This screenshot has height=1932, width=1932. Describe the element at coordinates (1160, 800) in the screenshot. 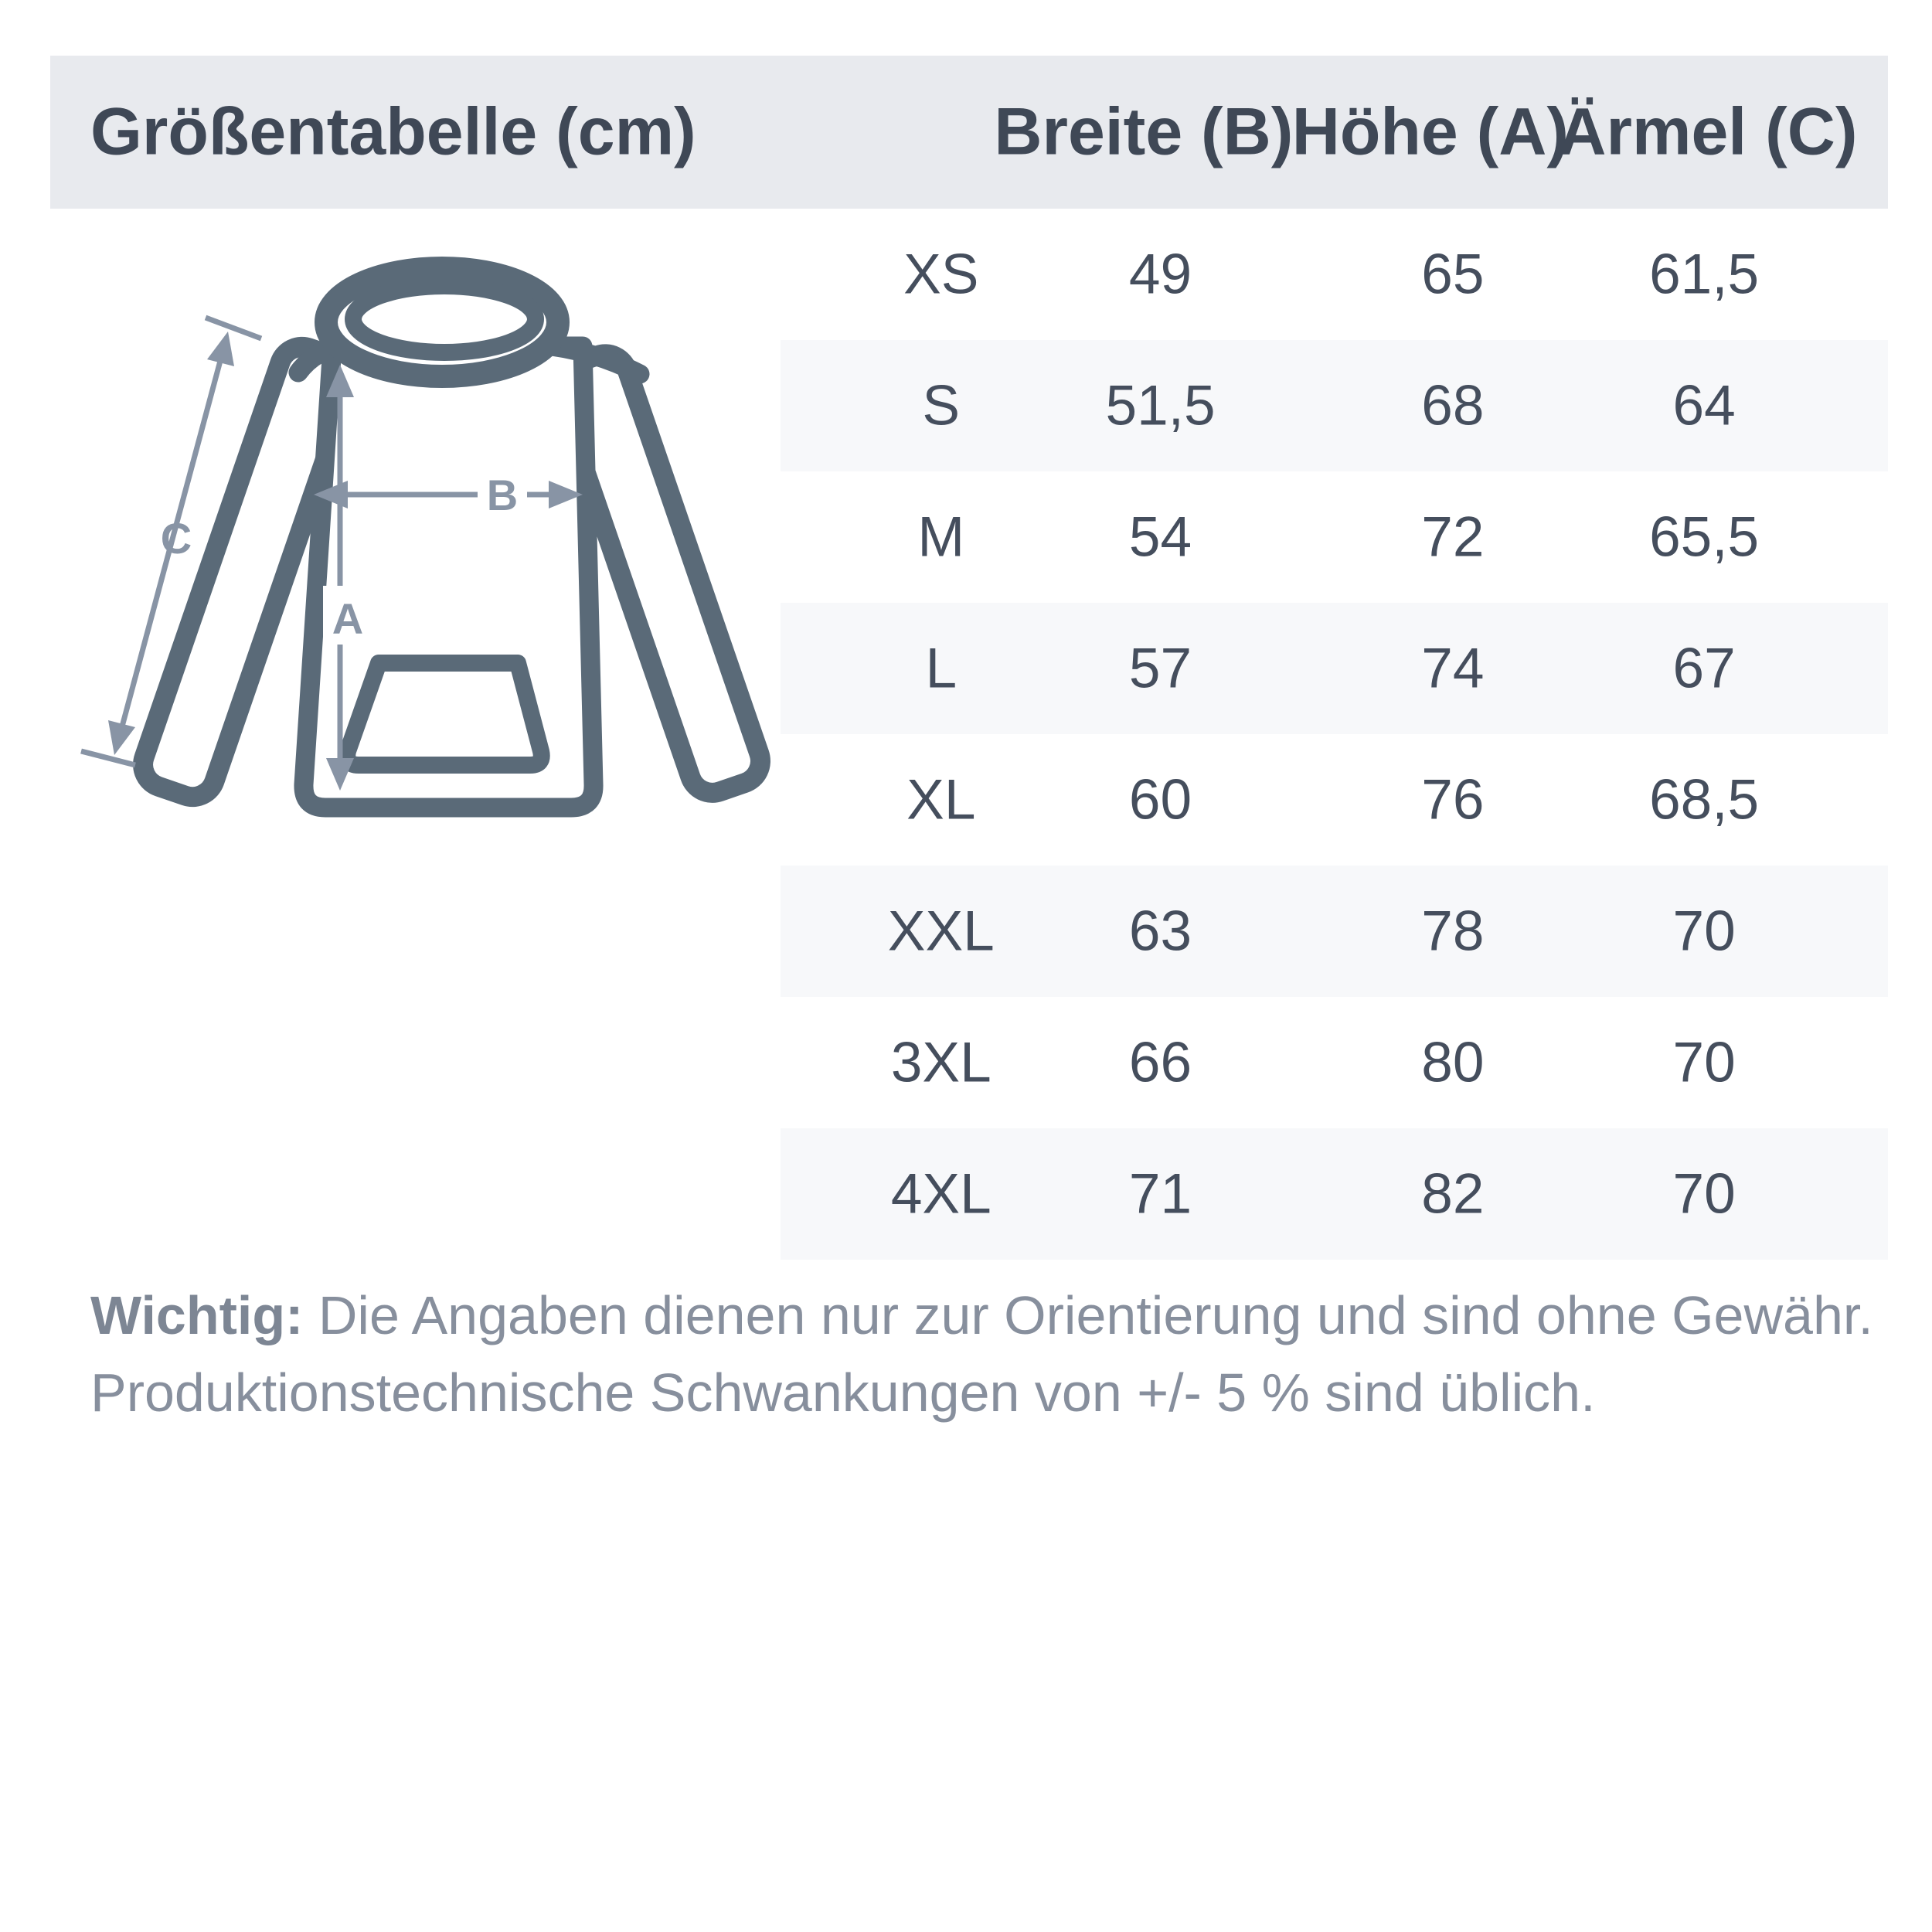

I see `breite-value: 60` at that location.